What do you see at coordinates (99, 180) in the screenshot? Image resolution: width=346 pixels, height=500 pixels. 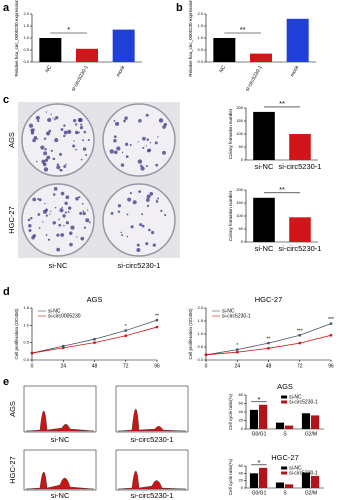 I see `colony-photos` at bounding box center [99, 180].